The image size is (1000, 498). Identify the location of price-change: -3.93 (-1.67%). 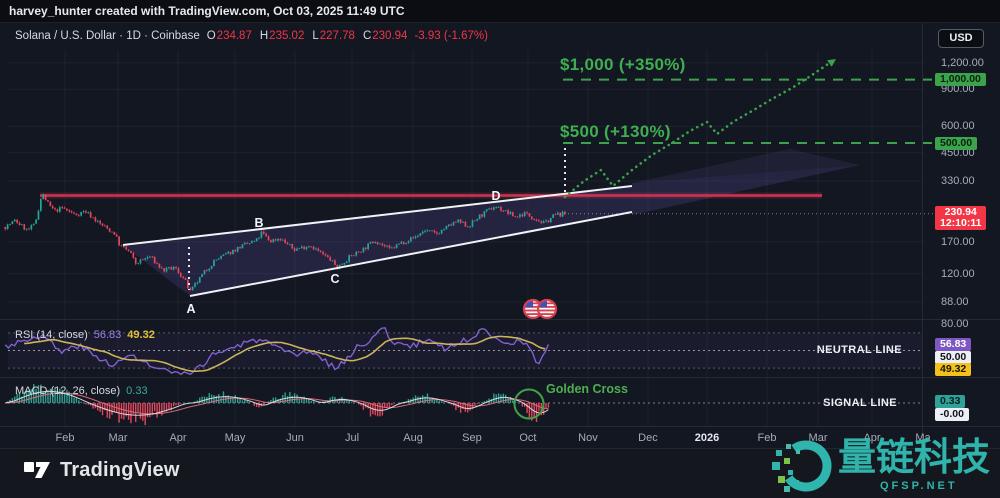
(451, 36).